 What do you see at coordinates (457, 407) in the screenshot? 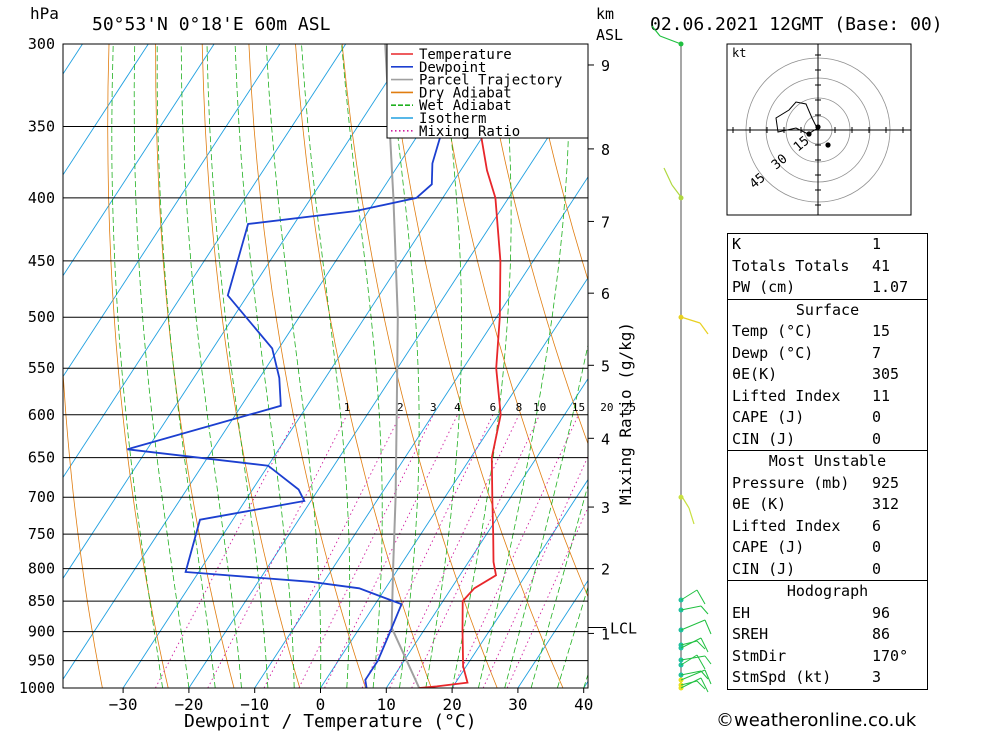
I see `mixing-ratio-label: 4` at bounding box center [457, 407].